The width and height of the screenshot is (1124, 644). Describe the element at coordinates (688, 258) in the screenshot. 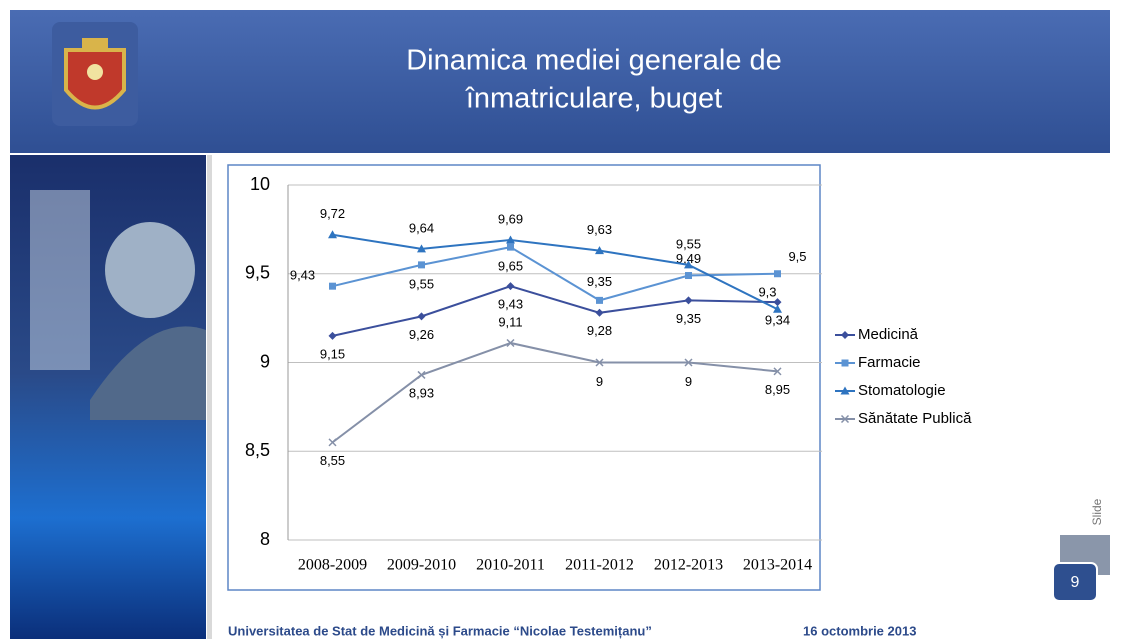

I see `data-label: 9,49` at that location.